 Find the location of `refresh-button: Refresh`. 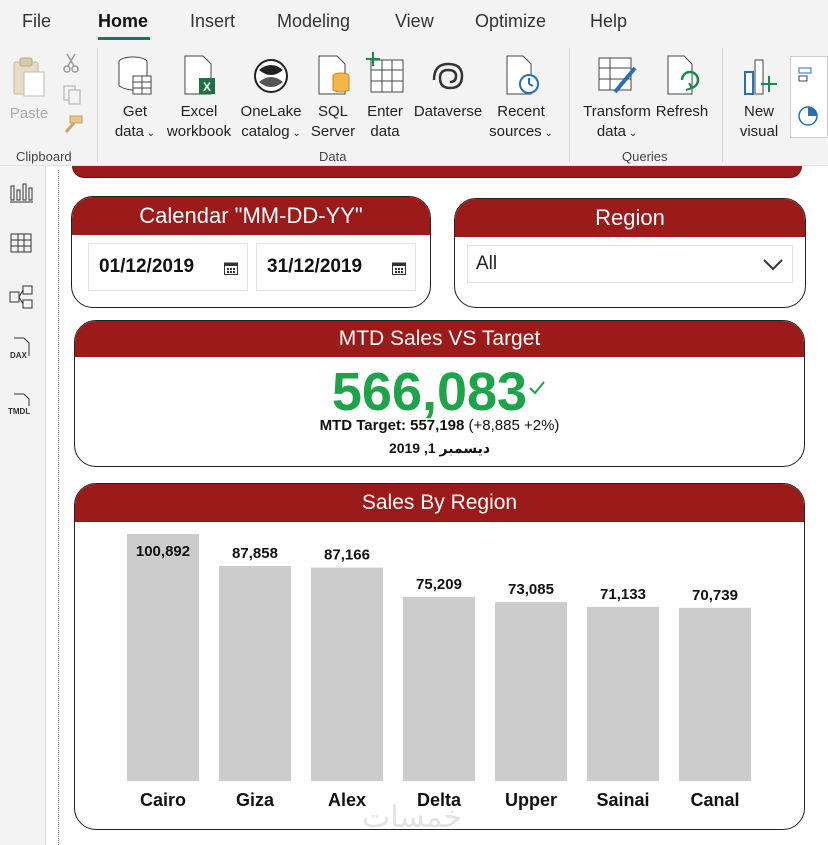

refresh-button: Refresh is located at coordinates (682, 88).